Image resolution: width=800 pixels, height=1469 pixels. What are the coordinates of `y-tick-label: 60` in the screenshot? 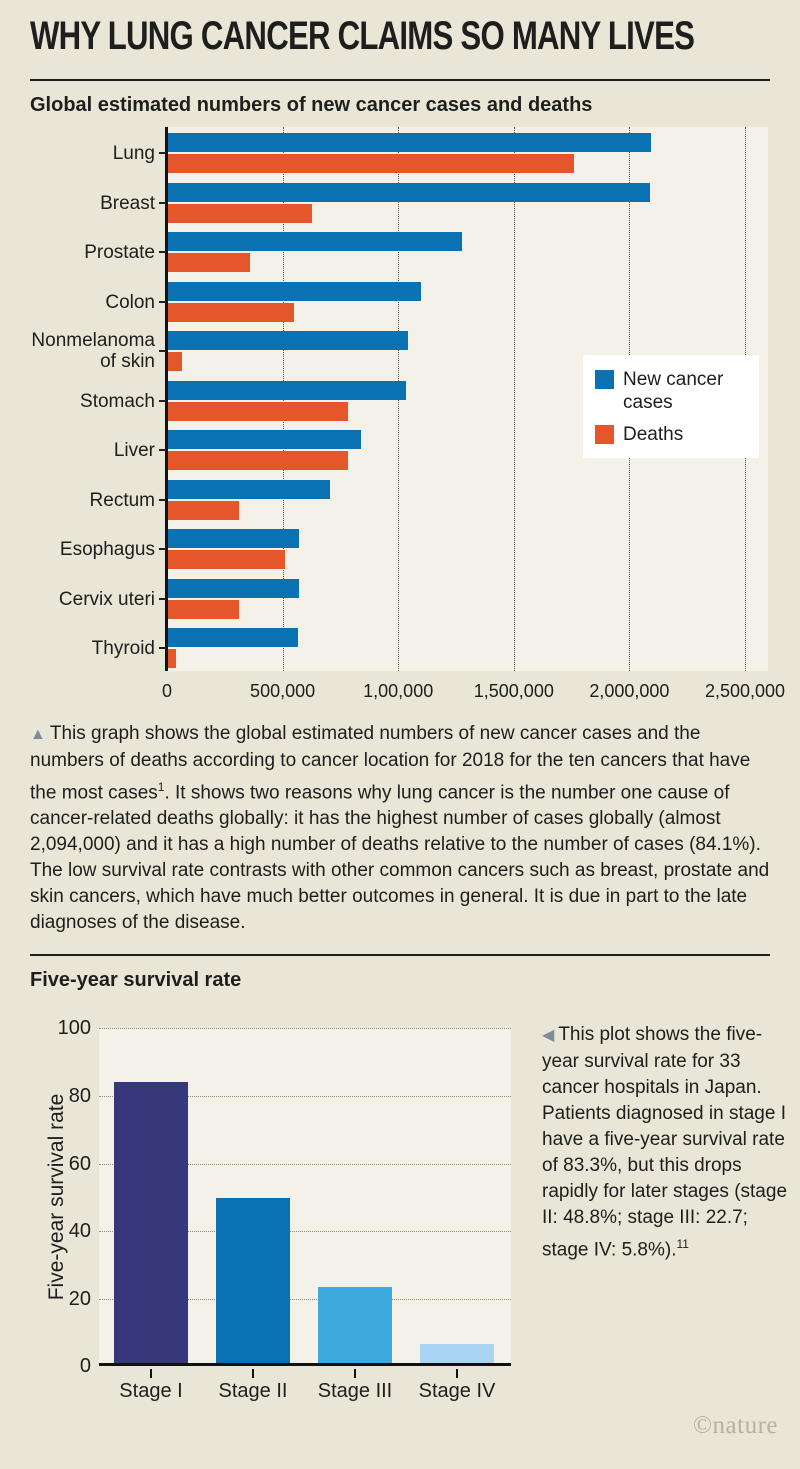 It's located at (79, 1163).